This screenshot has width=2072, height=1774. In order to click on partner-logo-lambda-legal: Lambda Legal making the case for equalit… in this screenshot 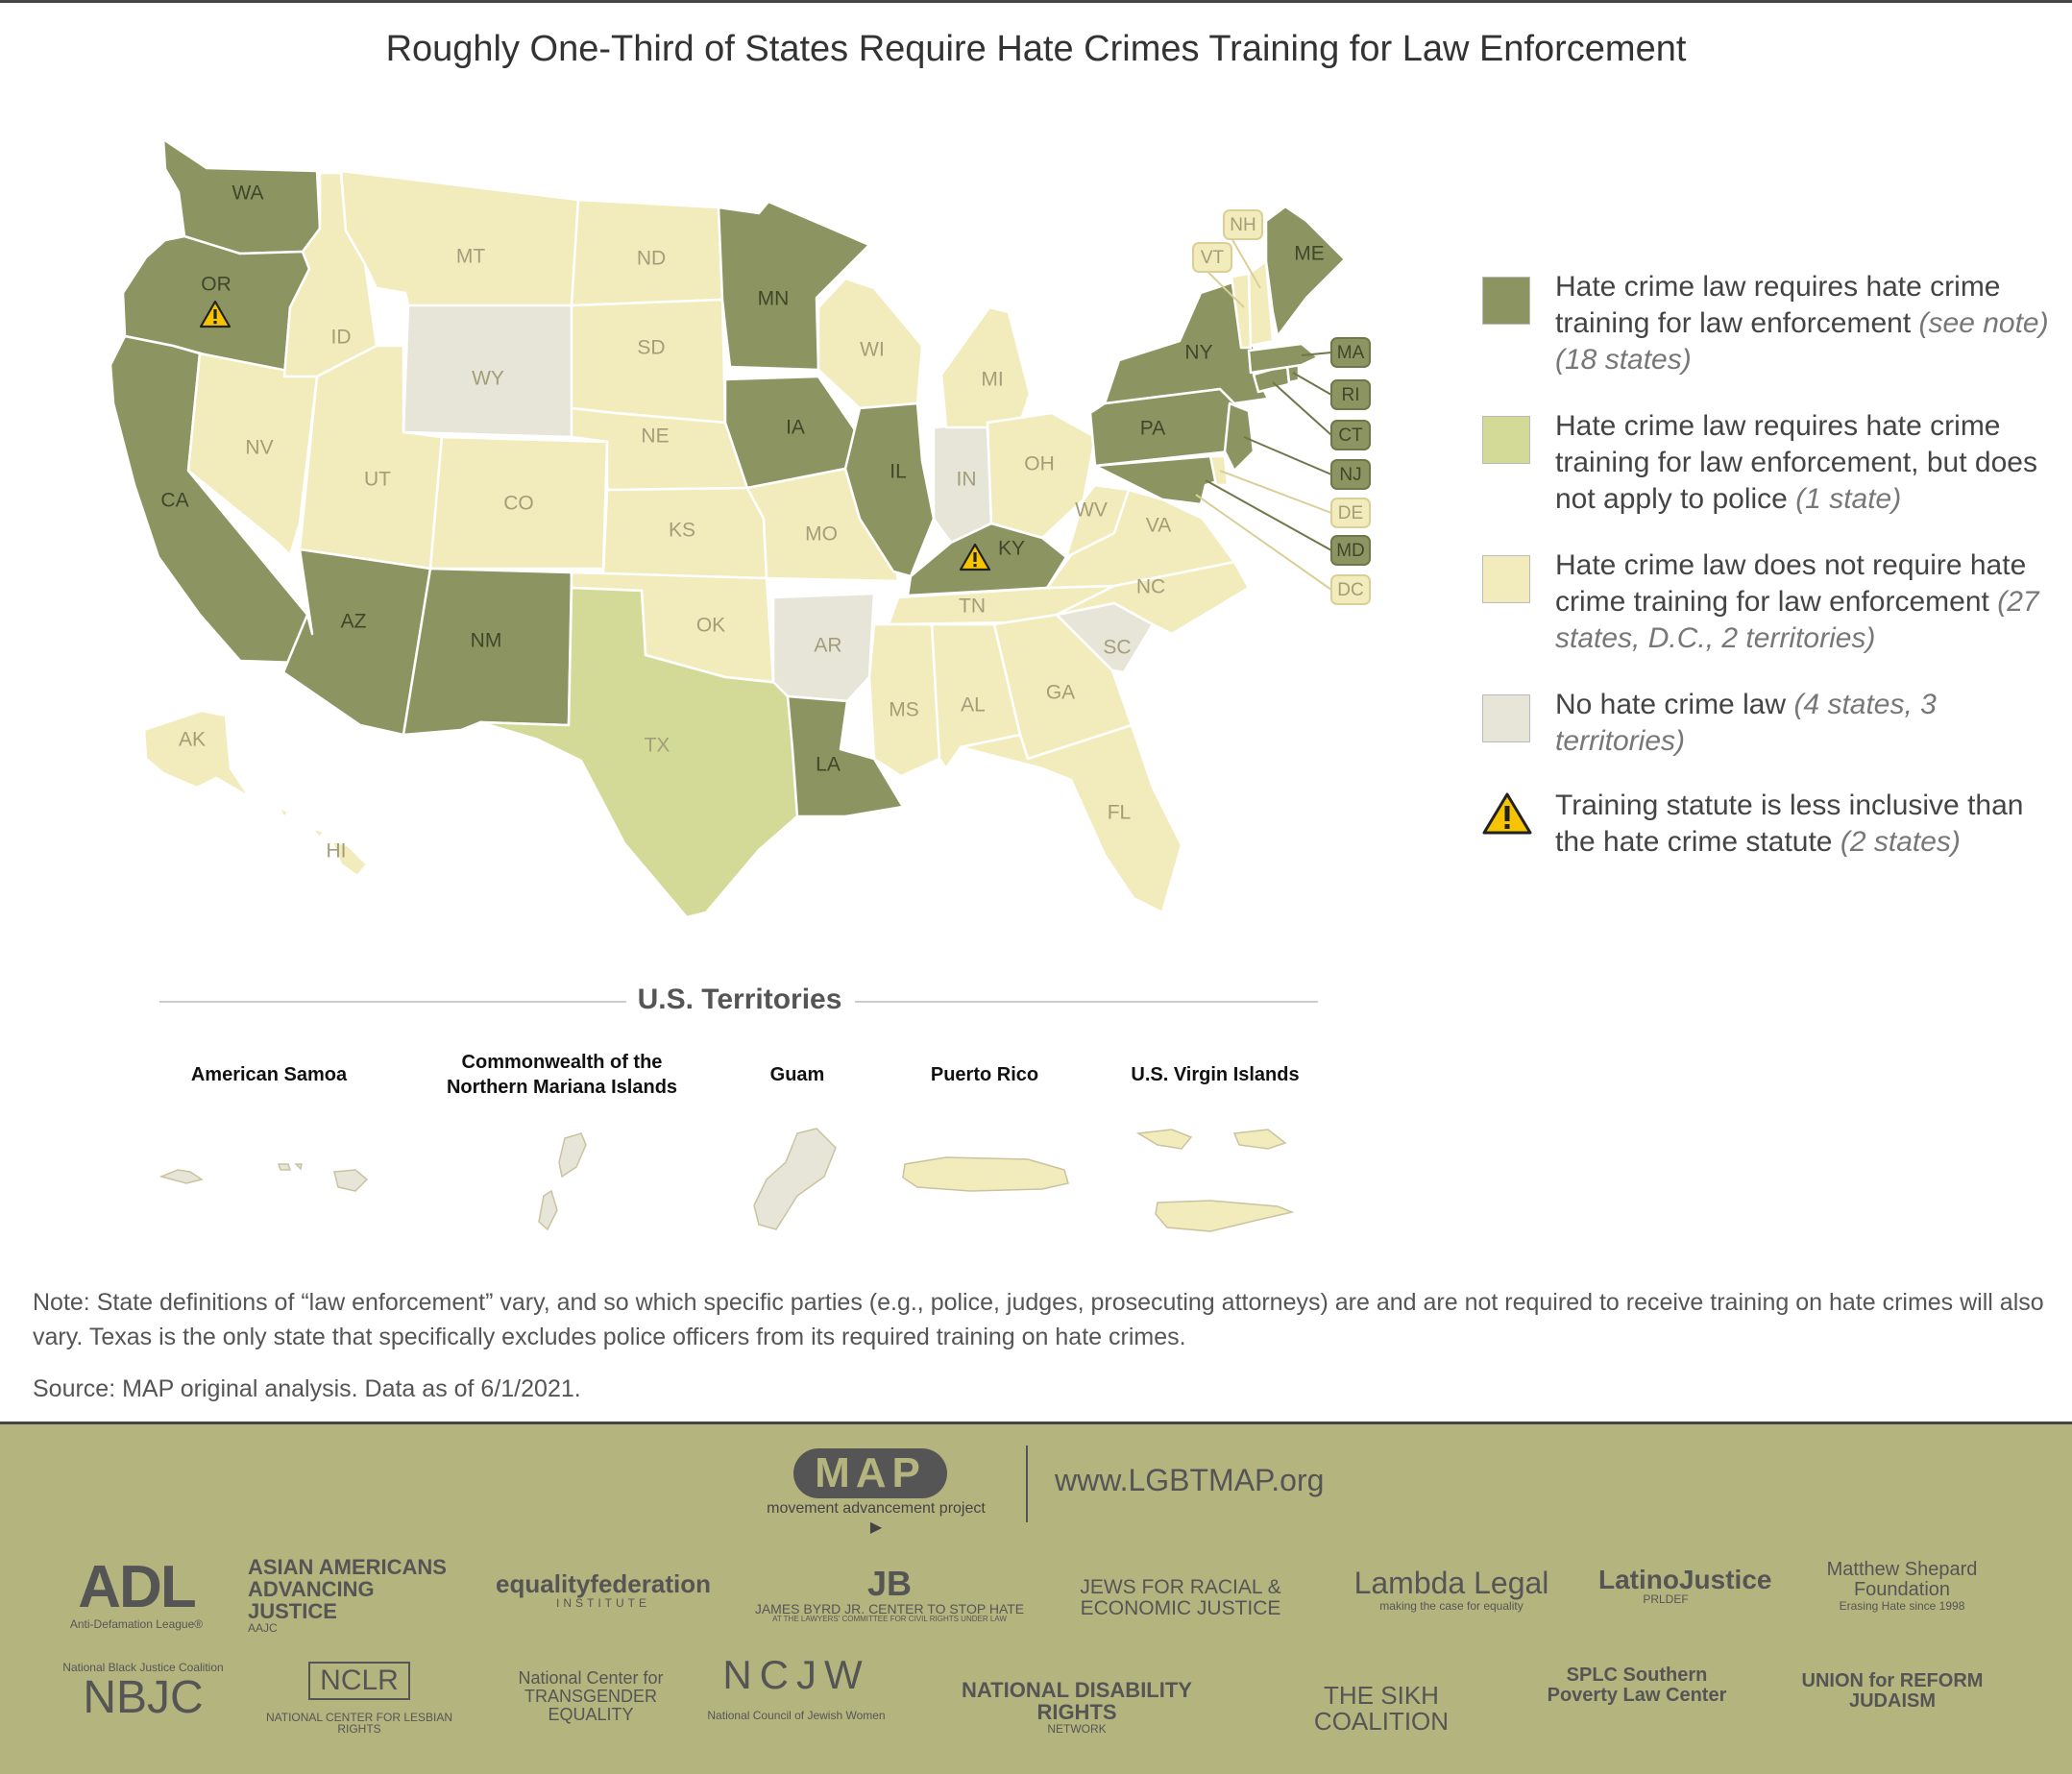, I will do `click(1451, 1590)`.